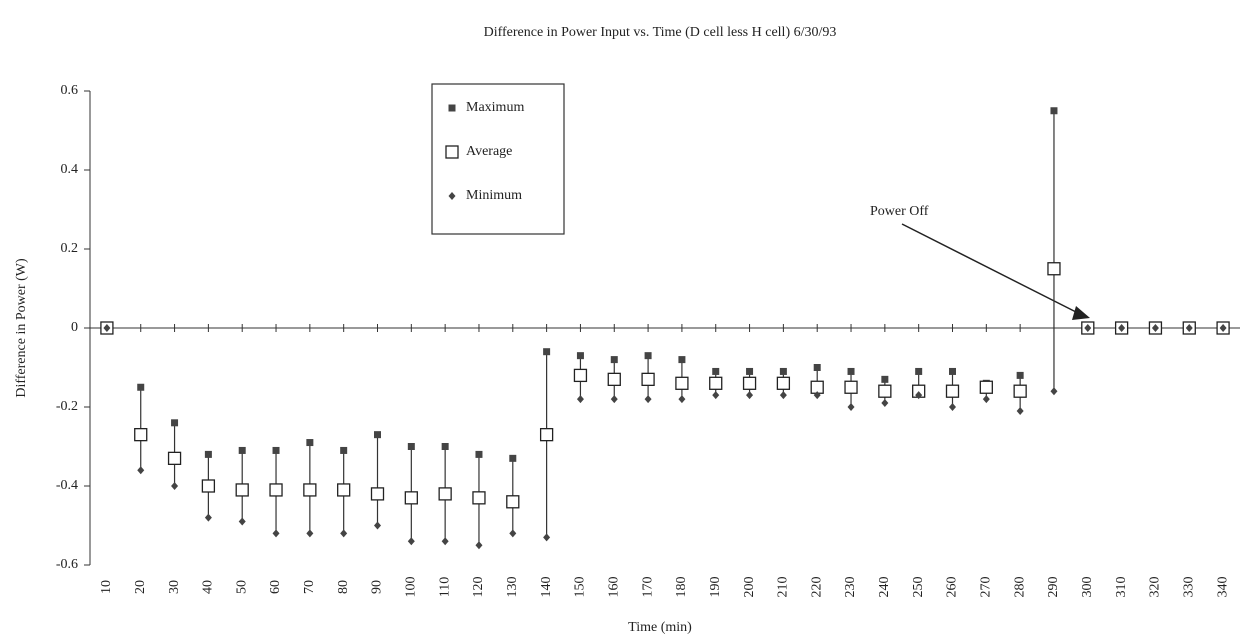 Image resolution: width=1247 pixels, height=640 pixels. What do you see at coordinates (106, 587) in the screenshot?
I see `x-tick-label: 10` at bounding box center [106, 587].